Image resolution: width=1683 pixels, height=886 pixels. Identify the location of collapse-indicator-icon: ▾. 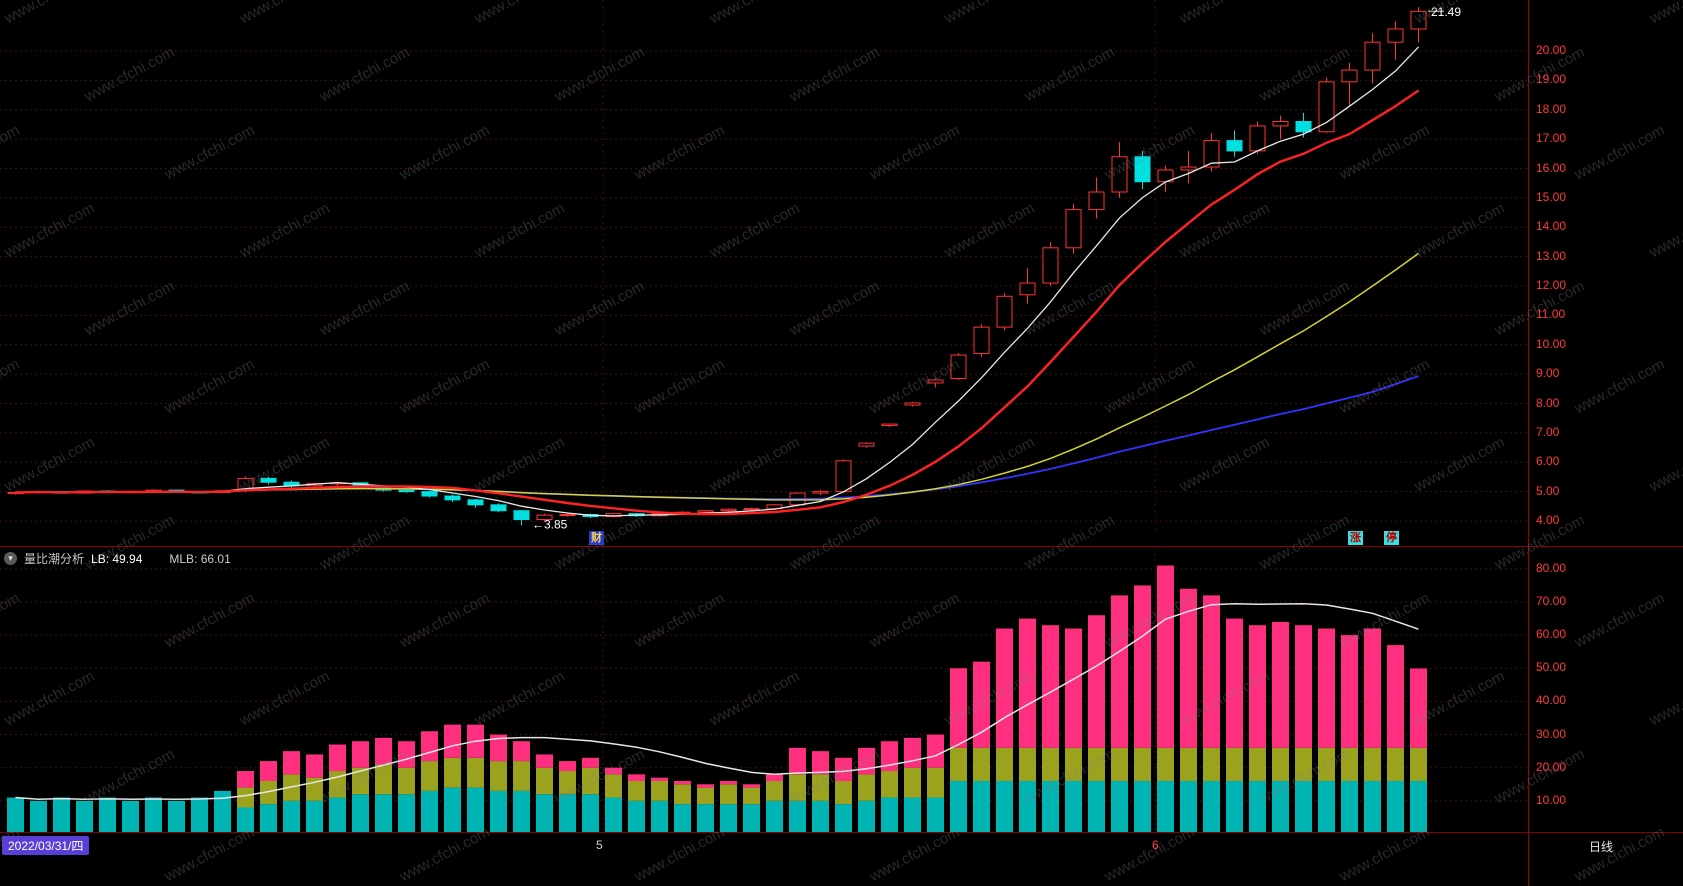
(10, 558).